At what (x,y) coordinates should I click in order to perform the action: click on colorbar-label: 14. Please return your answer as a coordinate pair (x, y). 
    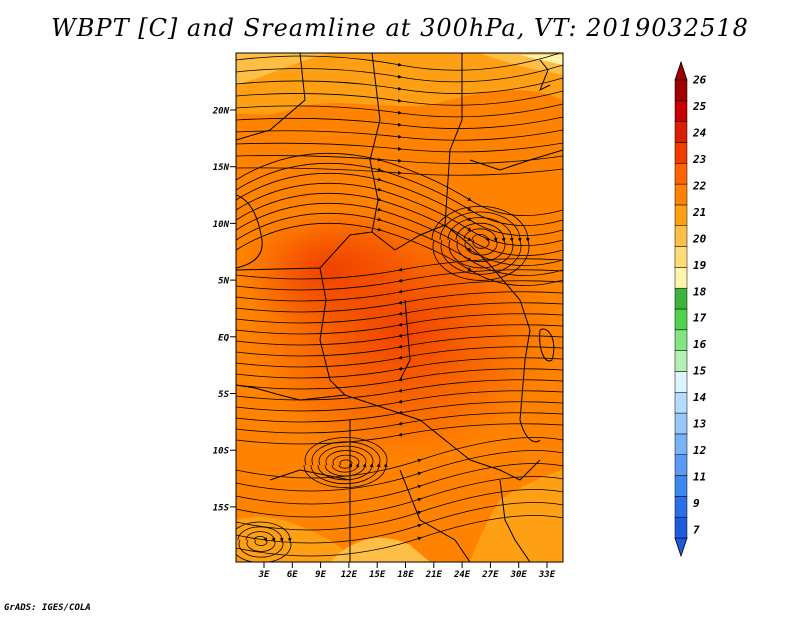
    Looking at the image, I should click on (700, 397).